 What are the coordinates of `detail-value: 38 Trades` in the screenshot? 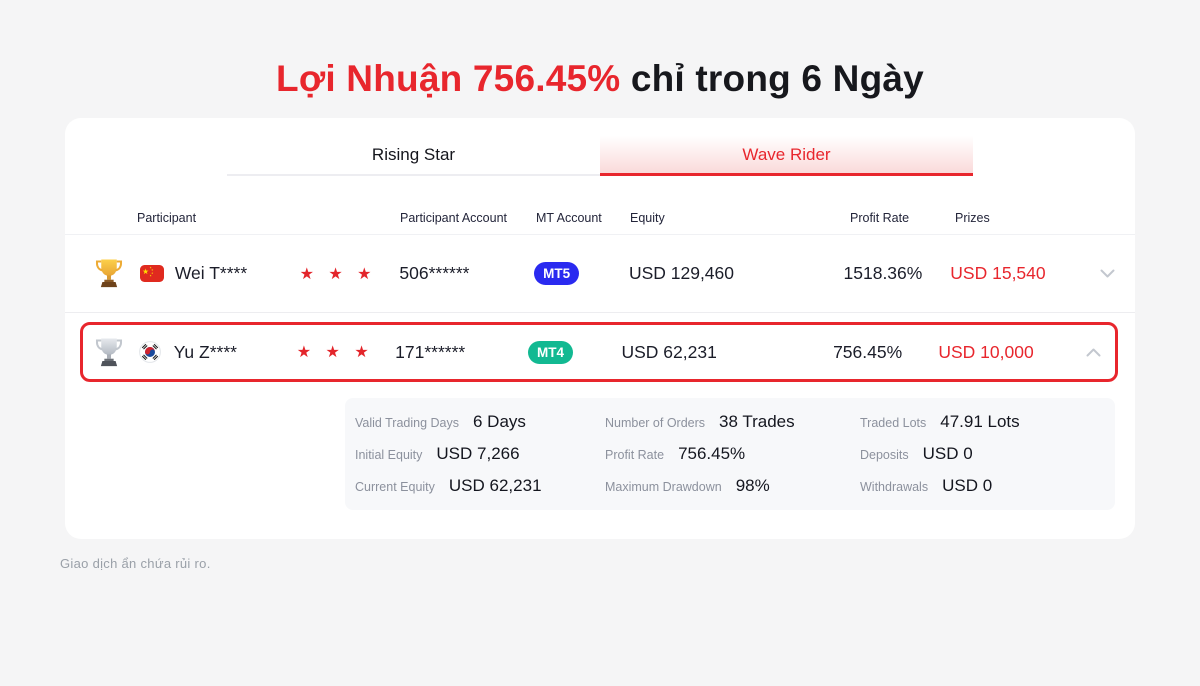 It's located at (757, 421).